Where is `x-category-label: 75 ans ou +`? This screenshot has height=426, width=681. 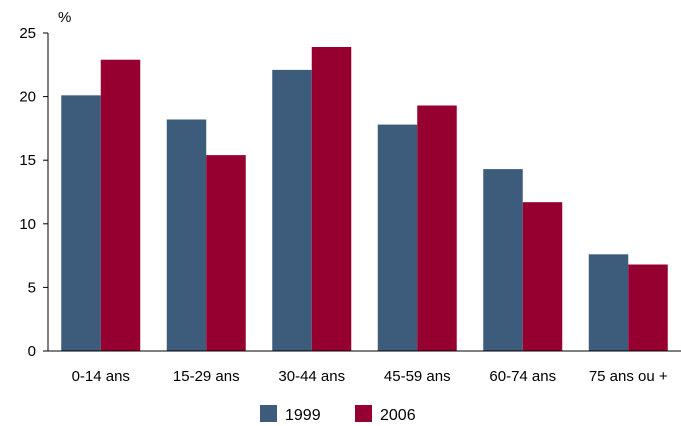 x-category-label: 75 ans ou + is located at coordinates (628, 376).